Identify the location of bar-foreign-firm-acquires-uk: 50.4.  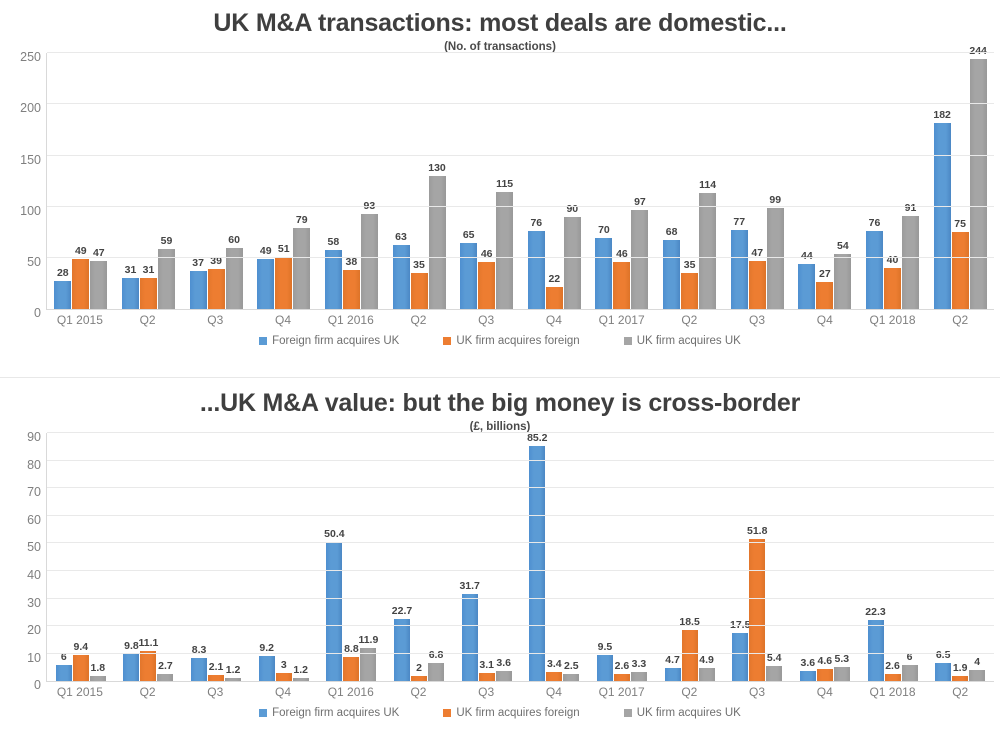
(334, 605).